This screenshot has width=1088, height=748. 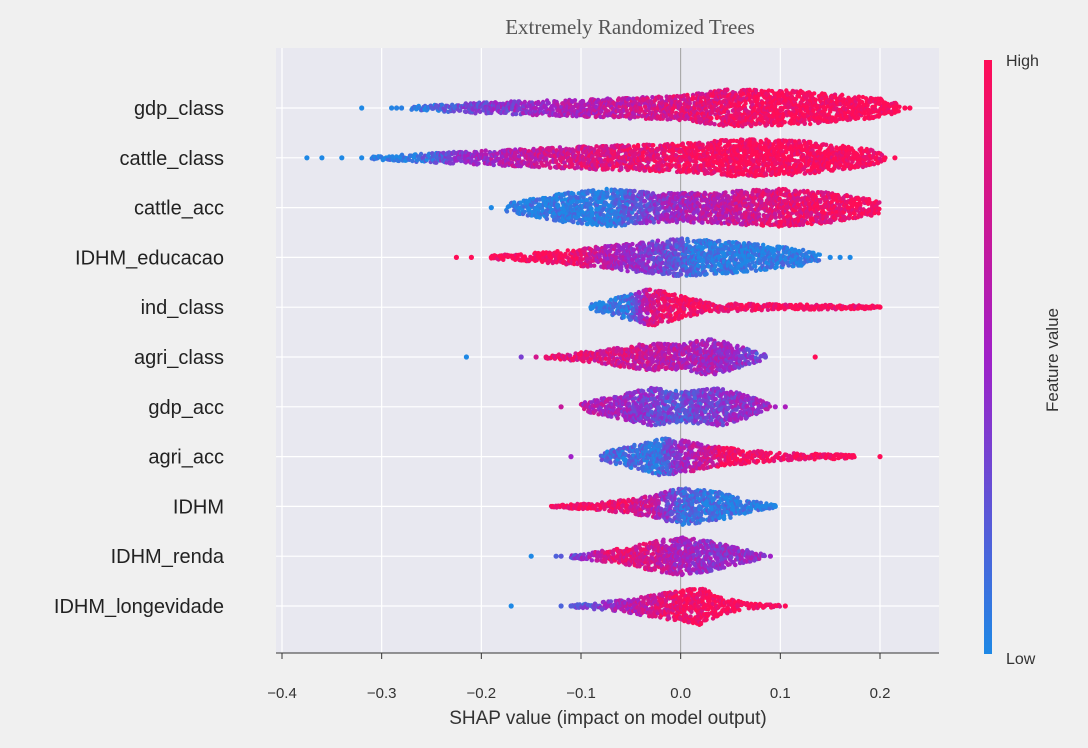 What do you see at coordinates (482, 693) in the screenshot?
I see `x-tick-label: −0.2` at bounding box center [482, 693].